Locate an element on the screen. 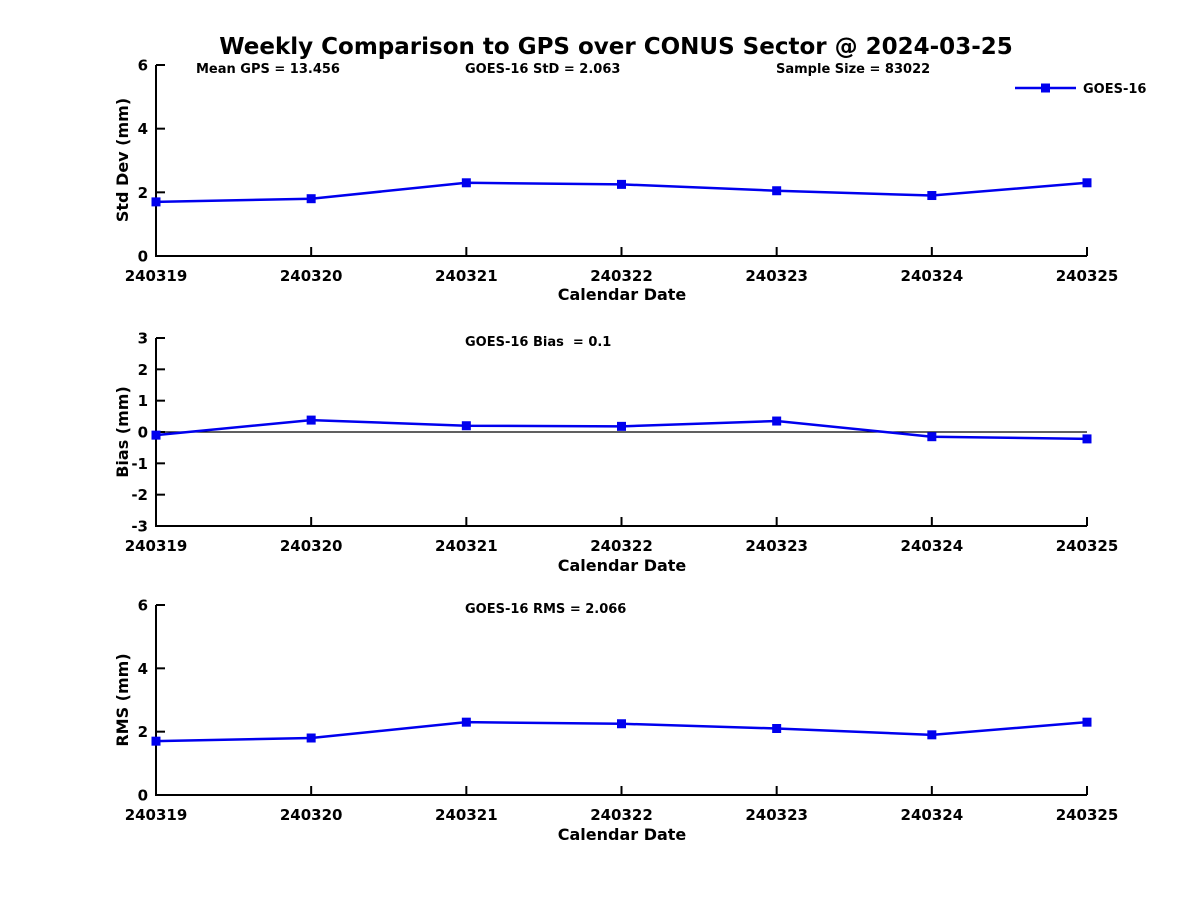 This screenshot has width=1200, height=900. goes16-rms-annotation: GOES-16 RMS = 2.066 is located at coordinates (545, 609).